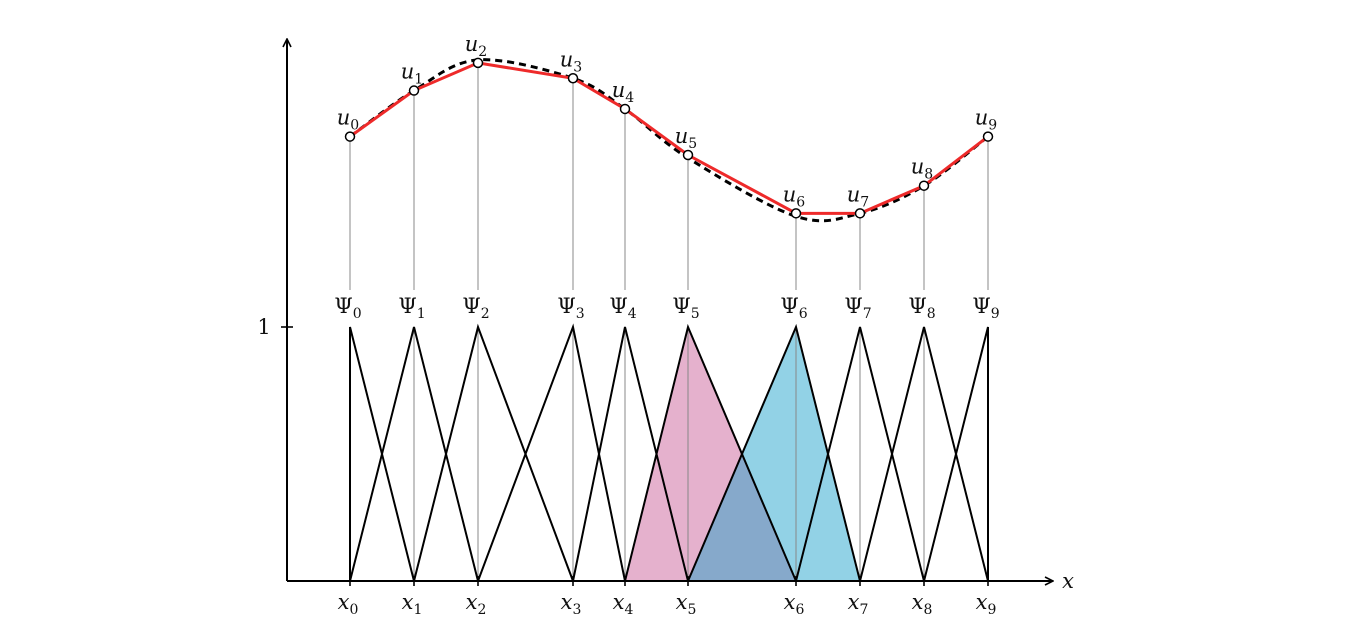 This screenshot has height=642, width=1358. What do you see at coordinates (922, 604) in the screenshot?
I see `x-label-8: x8` at bounding box center [922, 604].